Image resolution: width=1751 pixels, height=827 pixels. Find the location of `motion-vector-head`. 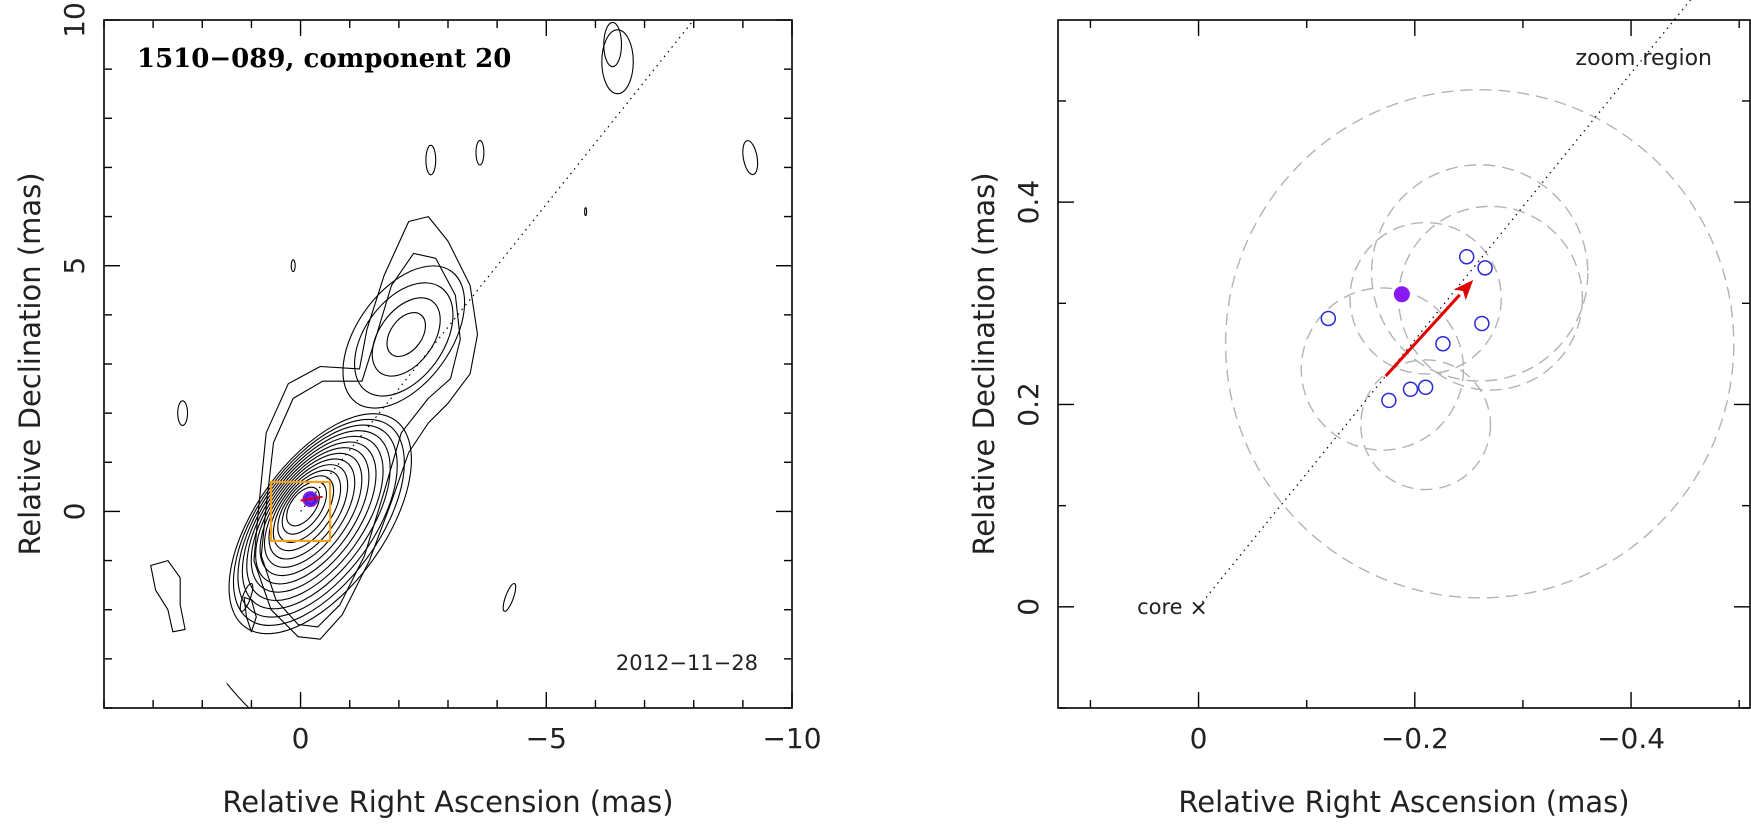

motion-vector-head is located at coordinates (1463, 290).